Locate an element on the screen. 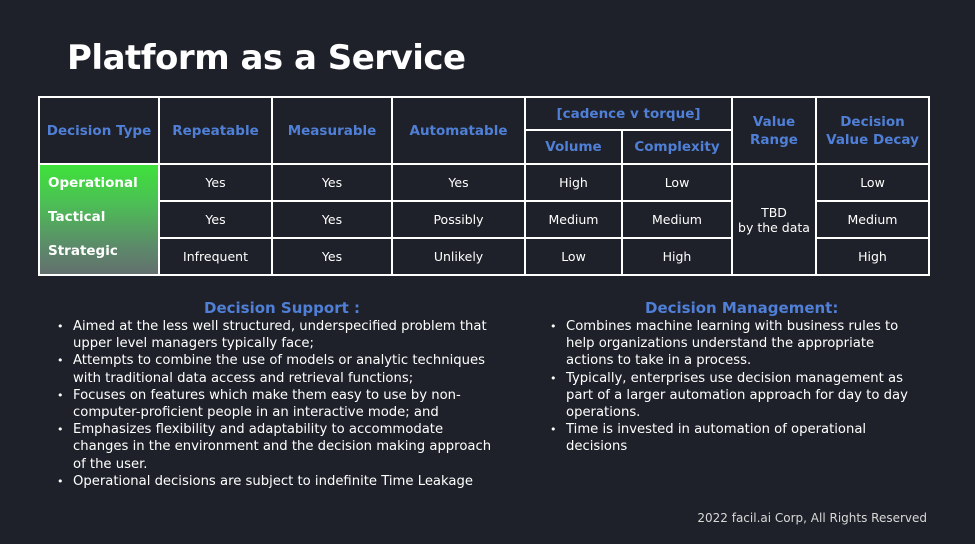 The height and width of the screenshot is (544, 975). decision-type-cell: Operational Tactical Strategic is located at coordinates (99, 219).